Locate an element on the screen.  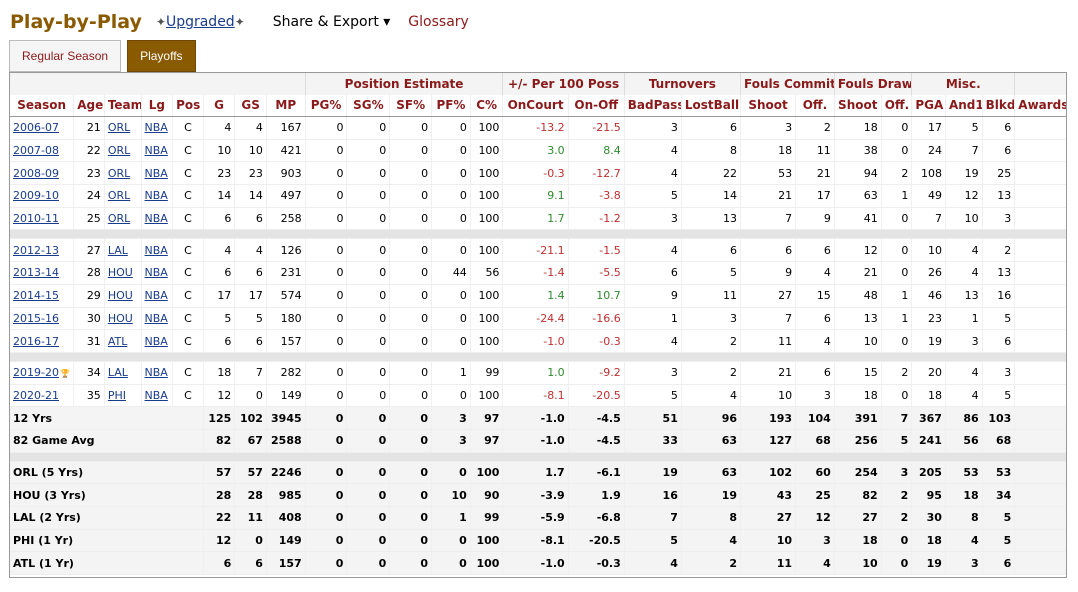
share-export-menu: Share & Export ▾ is located at coordinates (331, 22).